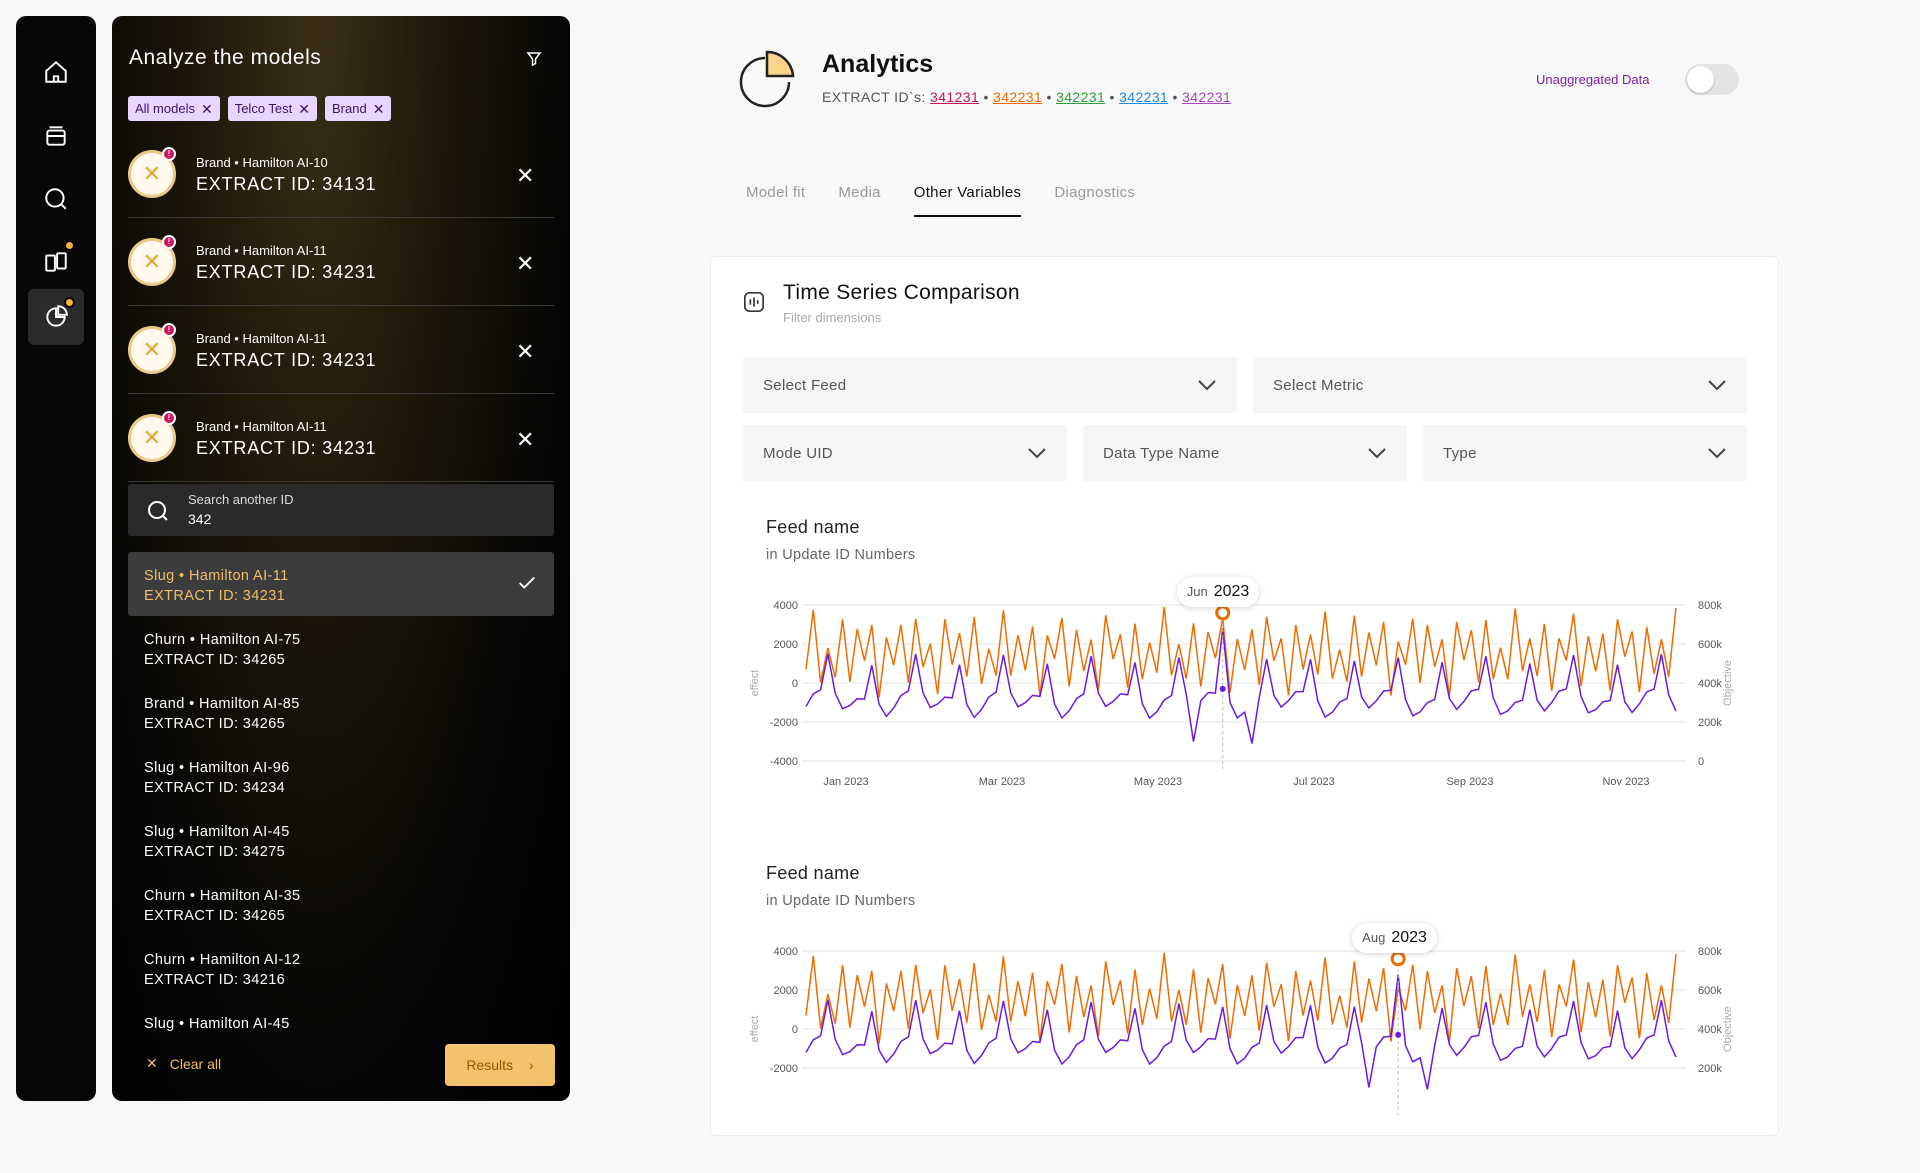  I want to click on type-dropdown: Type, so click(1585, 453).